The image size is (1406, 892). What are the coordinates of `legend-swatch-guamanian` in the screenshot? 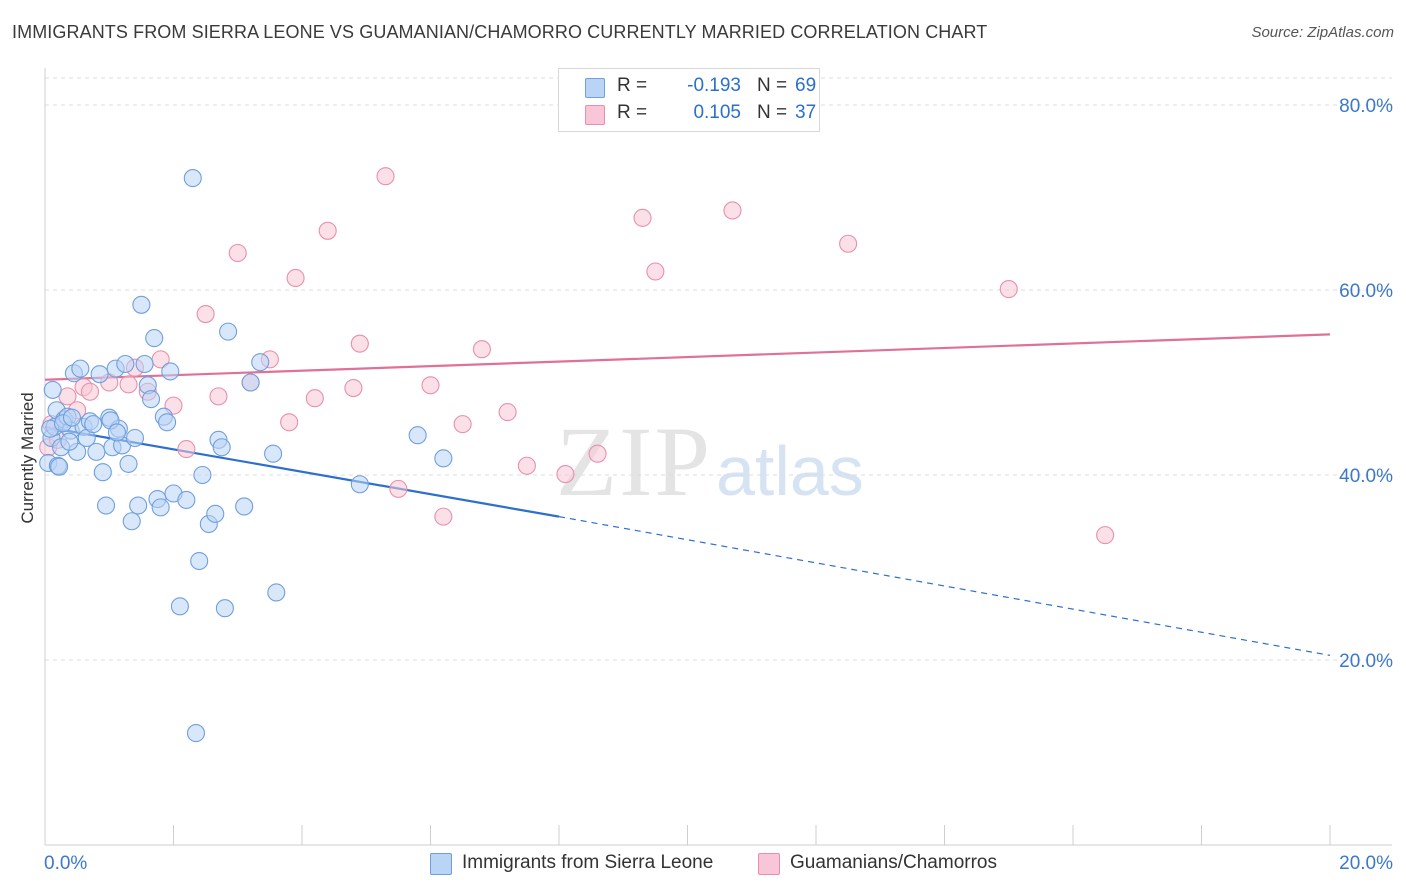 It's located at (595, 115).